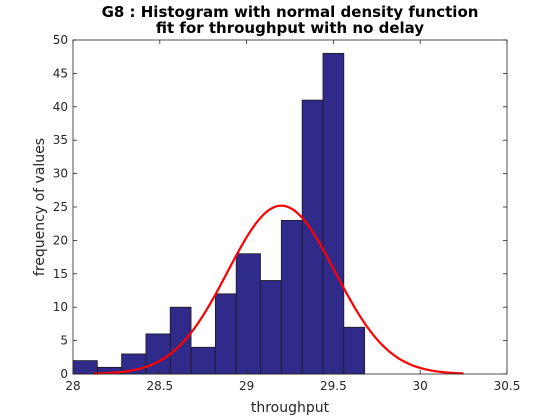  I want to click on x-axis-label: throughput, so click(290, 408).